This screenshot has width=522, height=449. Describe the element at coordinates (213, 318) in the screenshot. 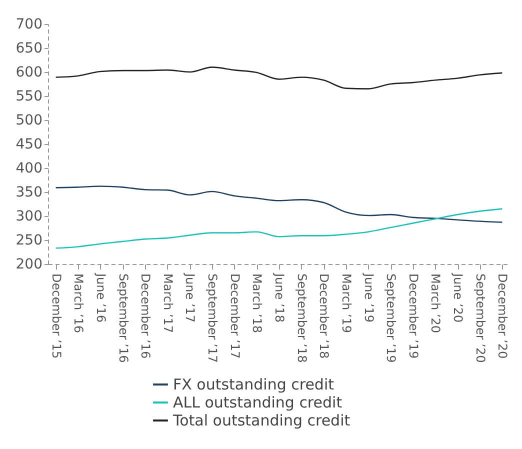

I see `x-tick-label: September ’17` at that location.